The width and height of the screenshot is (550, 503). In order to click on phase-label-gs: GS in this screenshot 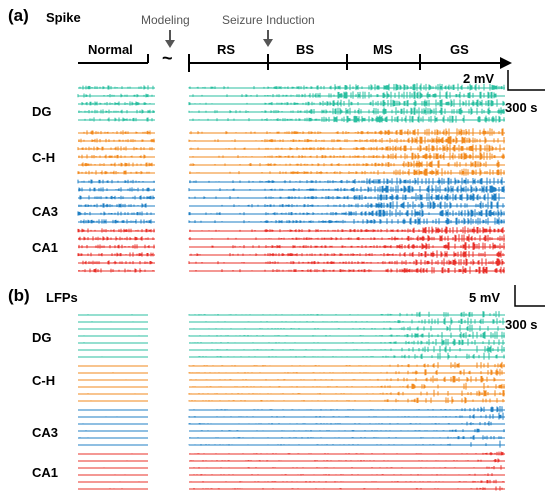, I will do `click(459, 49)`.